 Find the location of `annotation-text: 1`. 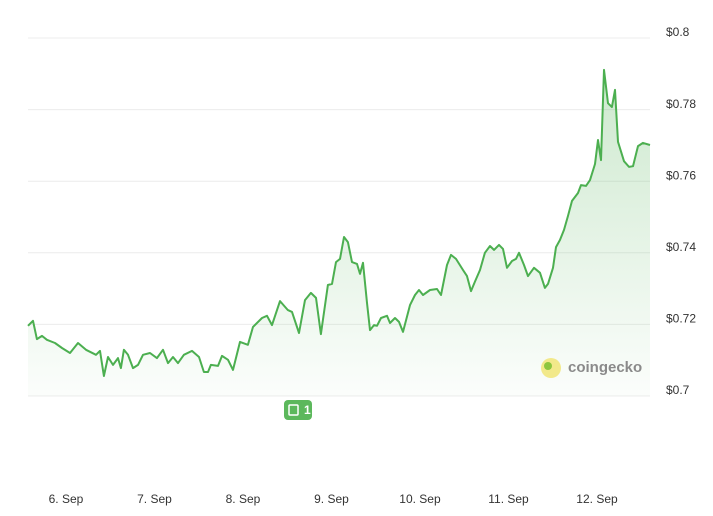

annotation-text: 1 is located at coordinates (307, 410).